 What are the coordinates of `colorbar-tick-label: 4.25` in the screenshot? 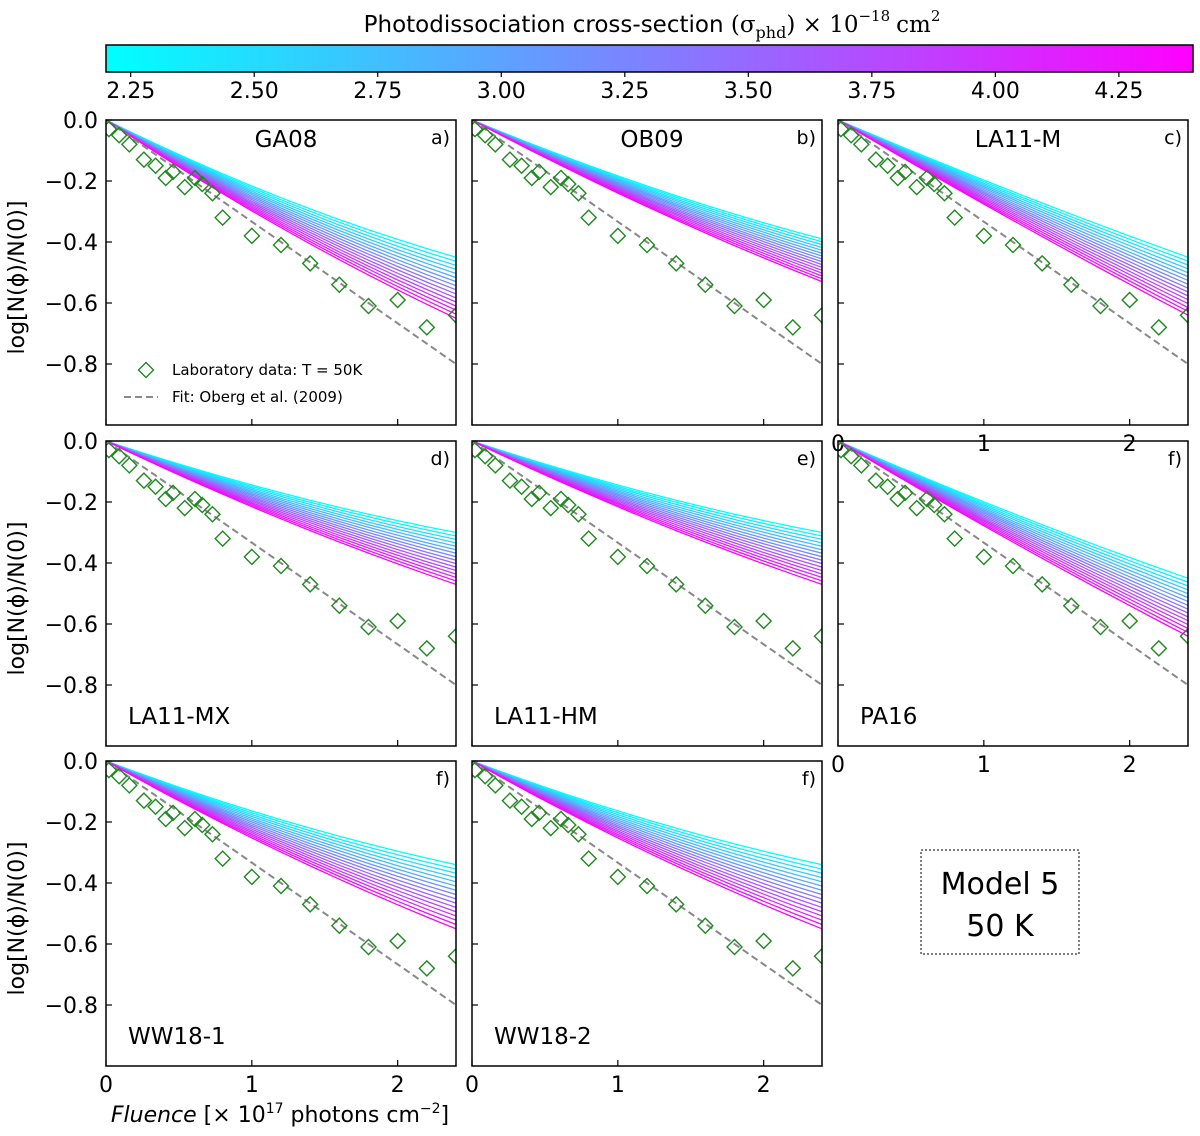 It's located at (1118, 91).